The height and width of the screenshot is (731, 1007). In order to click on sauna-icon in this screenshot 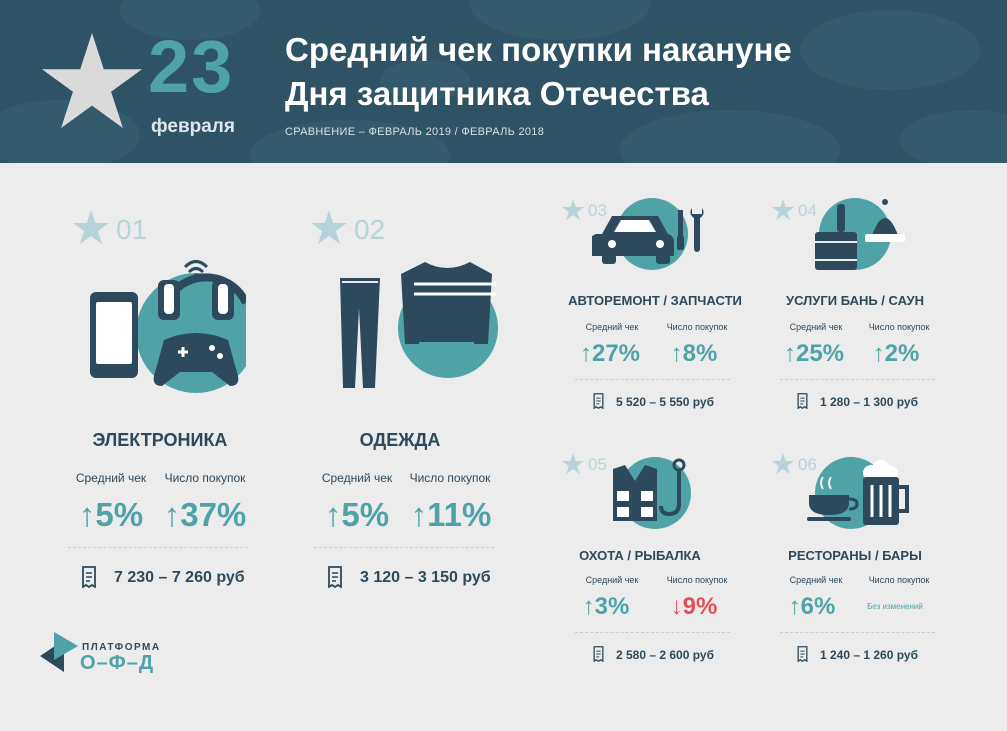, I will do `click(860, 234)`.